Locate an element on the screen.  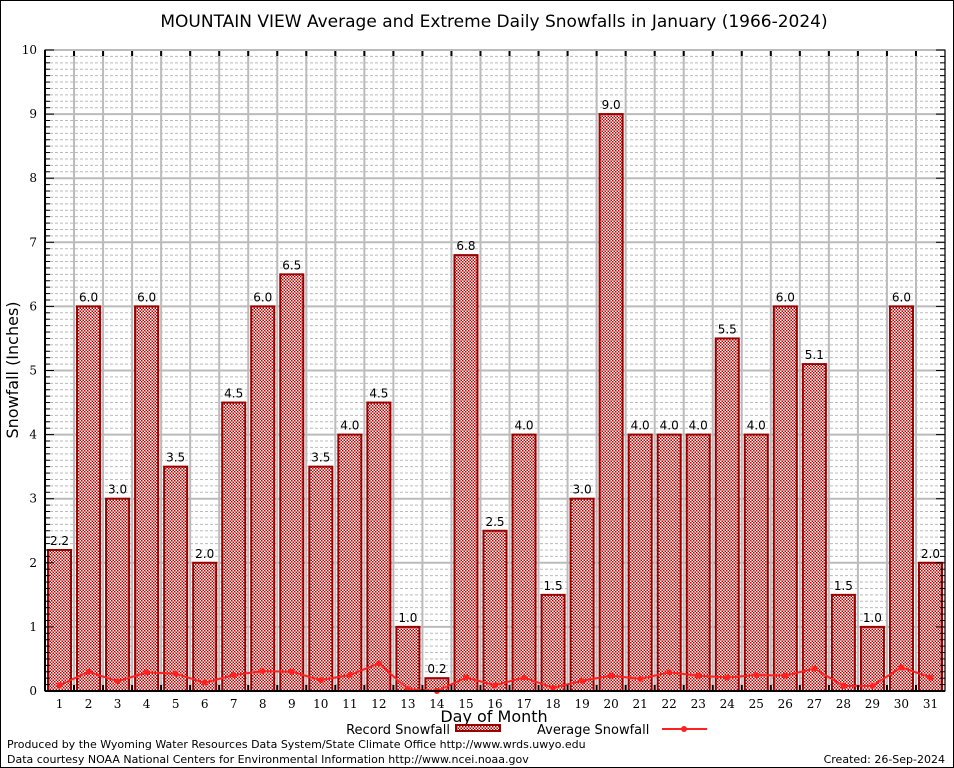
bar-label: 1.5 is located at coordinates (553, 586).